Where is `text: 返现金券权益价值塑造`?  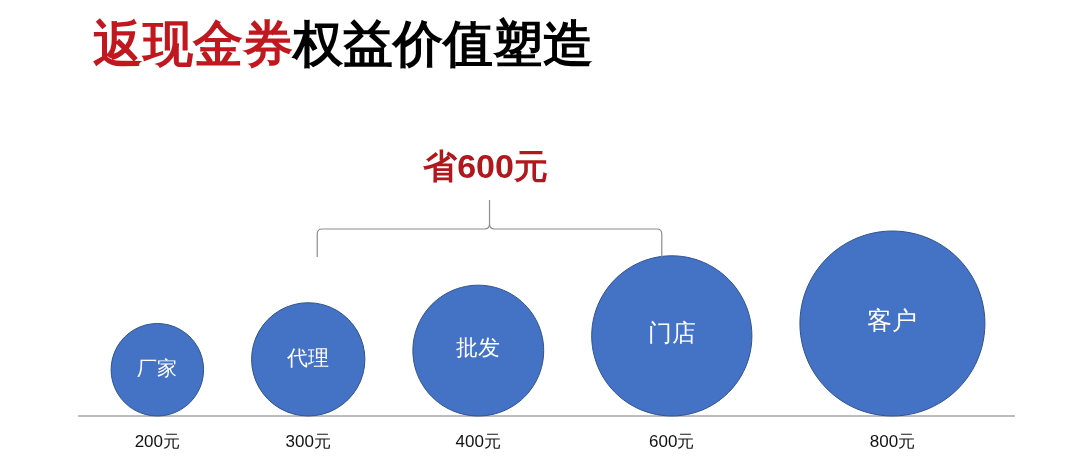
text: 返现金券权益价值塑造 is located at coordinates (343, 44).